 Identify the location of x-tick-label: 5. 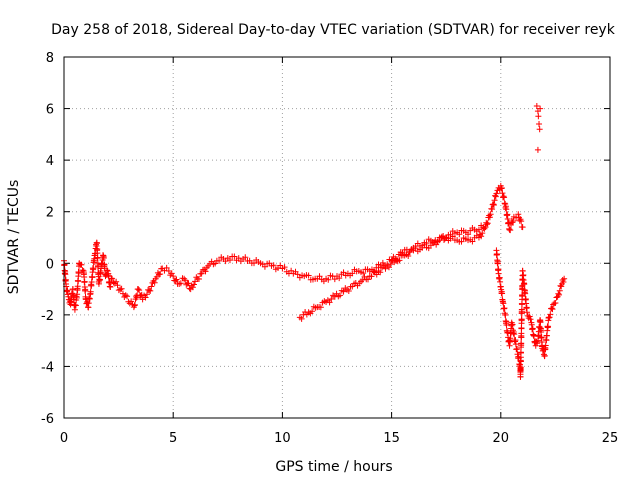
(173, 438).